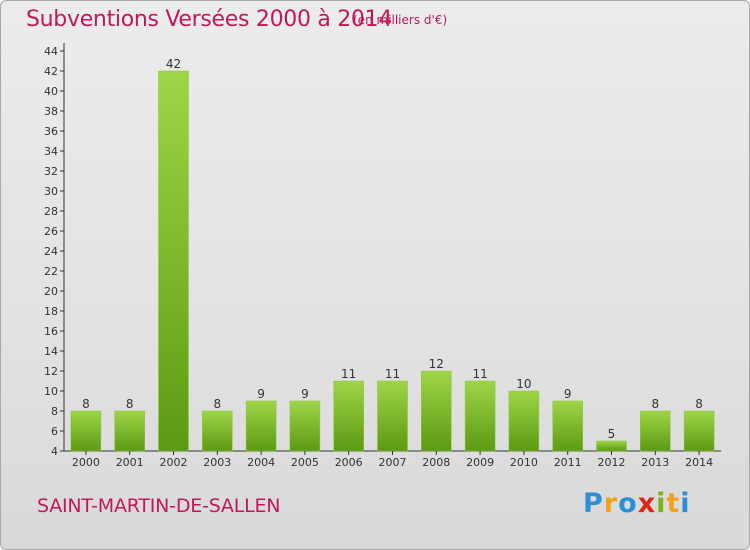  I want to click on y-tick-label: 42, so click(51, 71).